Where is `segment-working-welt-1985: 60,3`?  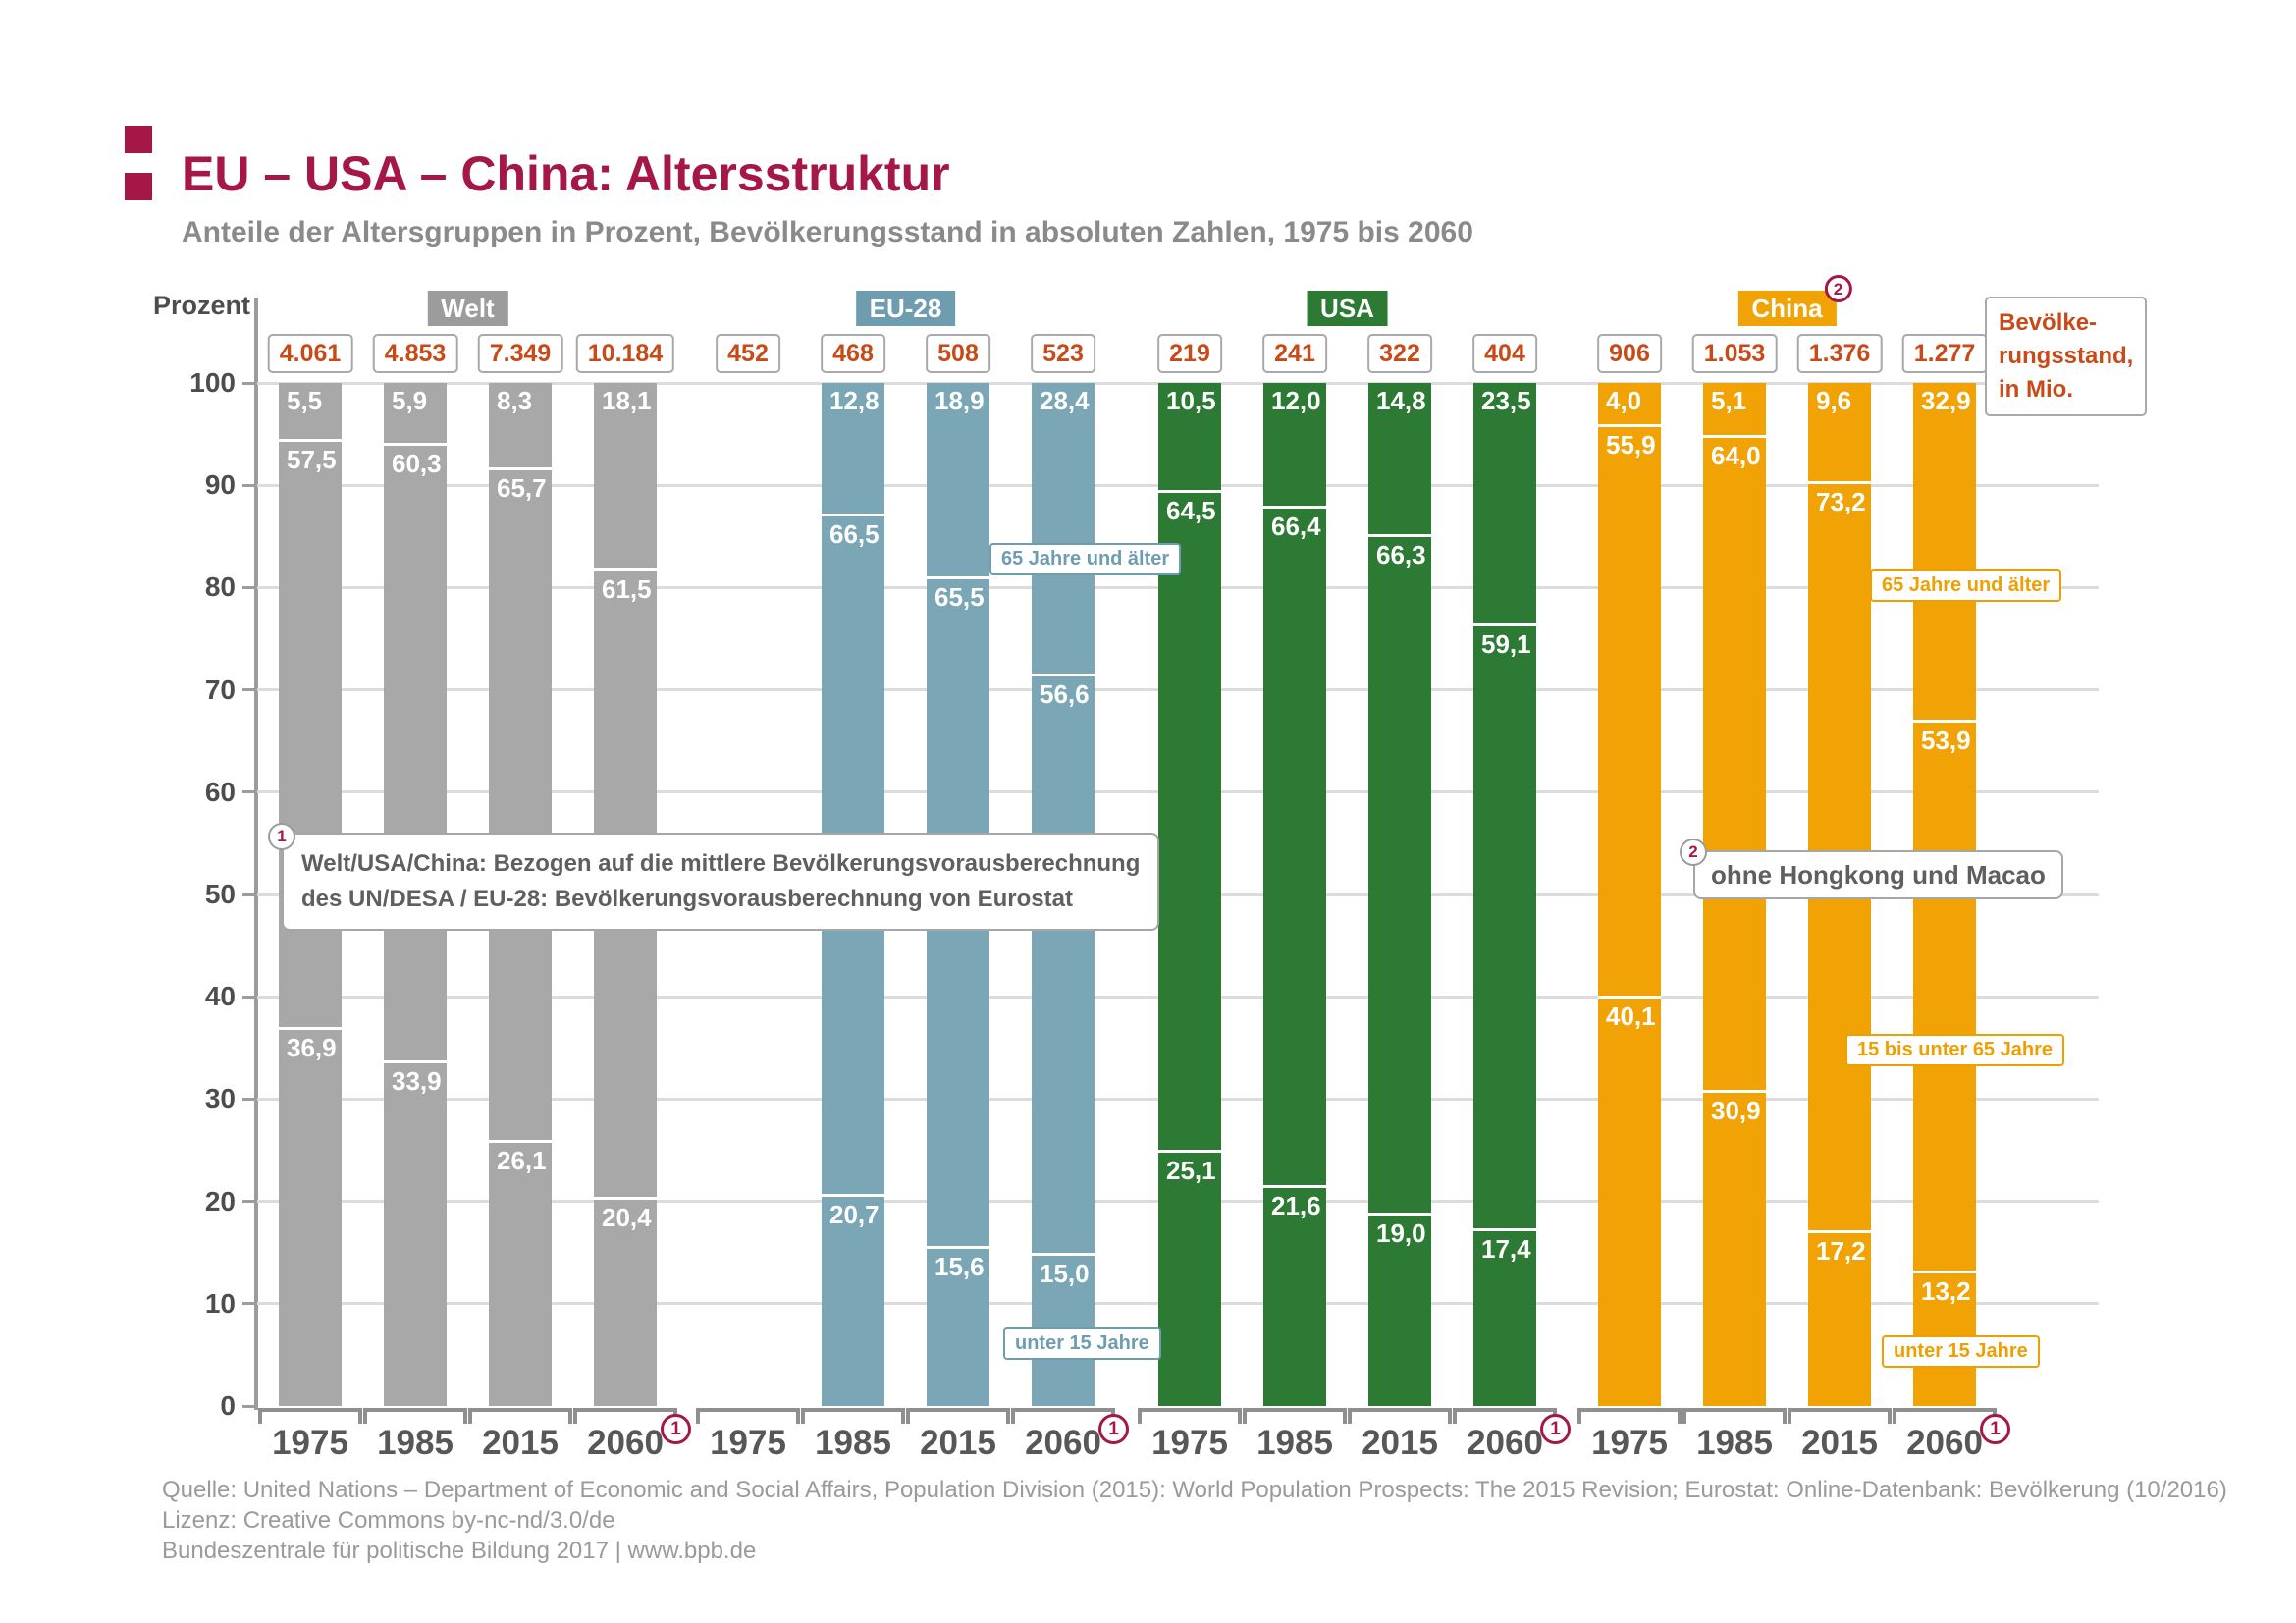 segment-working-welt-1985: 60,3 is located at coordinates (415, 751).